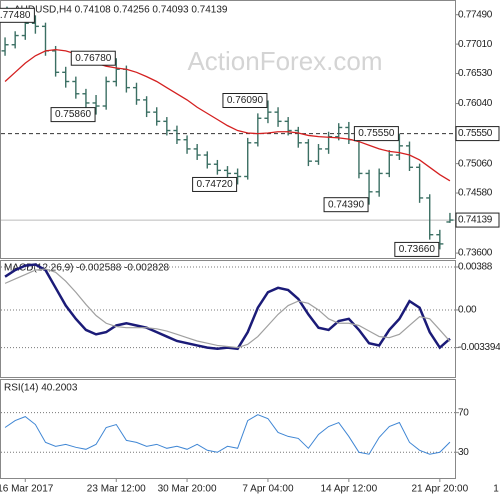  Describe the element at coordinates (187, 489) in the screenshot. I see `x-tick-label: 30 Mar 20:00` at that location.